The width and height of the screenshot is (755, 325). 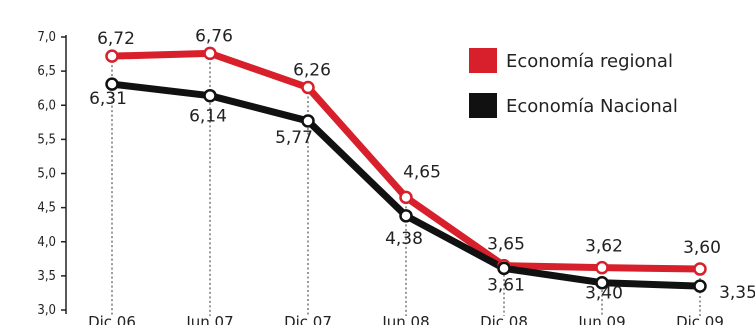 I want to click on x-tick-label: Jun 09, so click(x=601, y=319).